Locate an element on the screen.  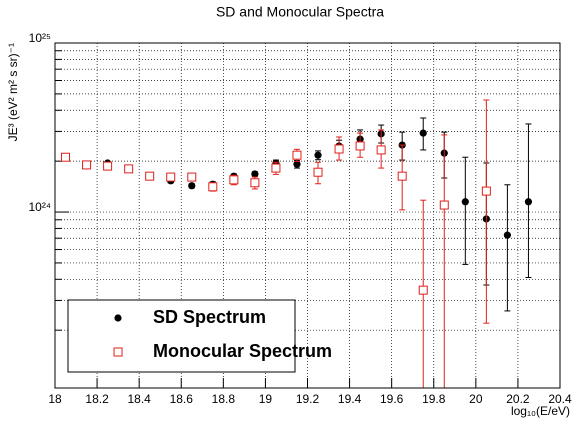
x-tick-label: 18.6 is located at coordinates (182, 399).